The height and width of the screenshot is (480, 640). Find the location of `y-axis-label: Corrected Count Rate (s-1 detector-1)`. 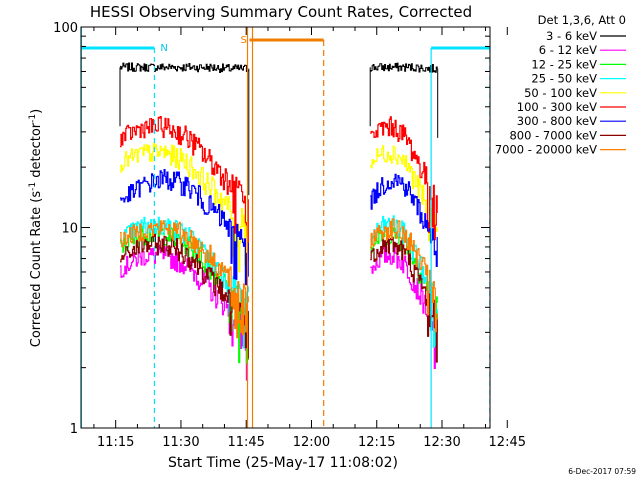

y-axis-label: Corrected Count Rate (s-1 detector-1) is located at coordinates (36, 228).